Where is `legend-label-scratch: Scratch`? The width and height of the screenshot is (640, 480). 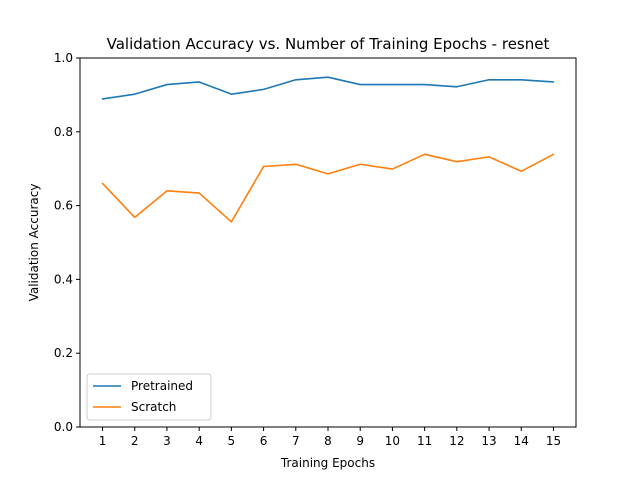 legend-label-scratch: Scratch is located at coordinates (153, 407).